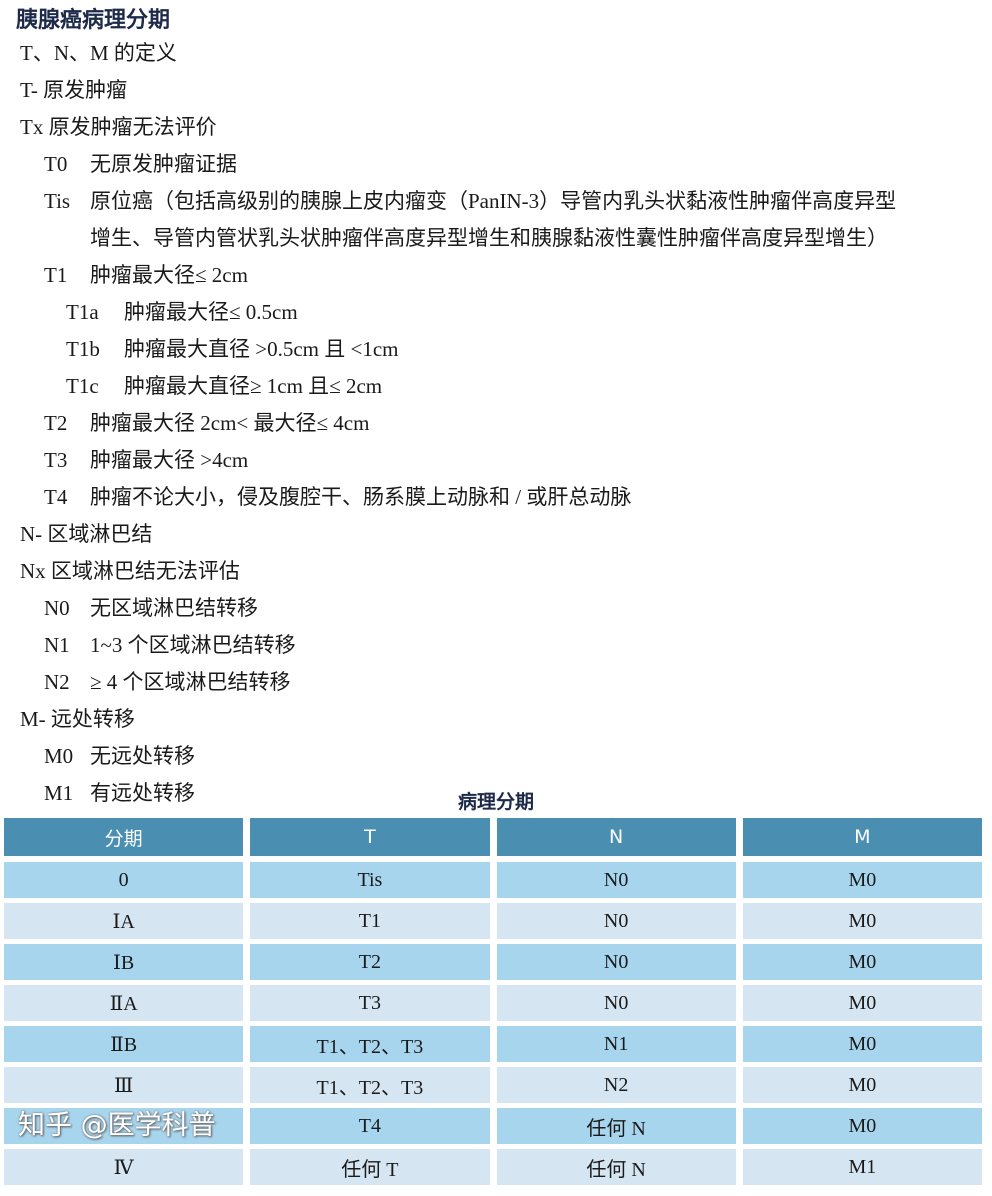 Image resolution: width=992 pixels, height=1196 pixels. What do you see at coordinates (124, 1044) in the screenshot?
I see `table-cell: ⅡB` at bounding box center [124, 1044].